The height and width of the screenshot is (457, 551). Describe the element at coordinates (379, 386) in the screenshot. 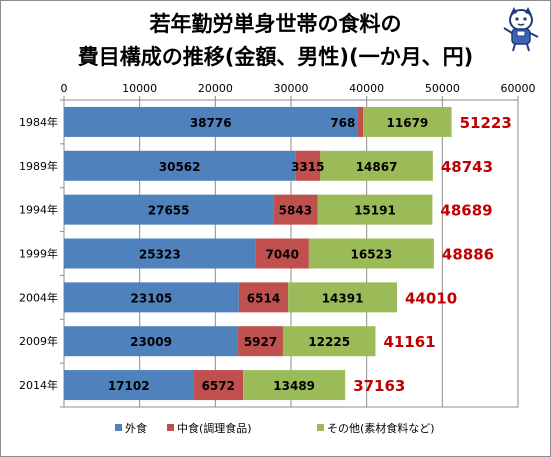

I see `bar-total-label: 37163` at that location.